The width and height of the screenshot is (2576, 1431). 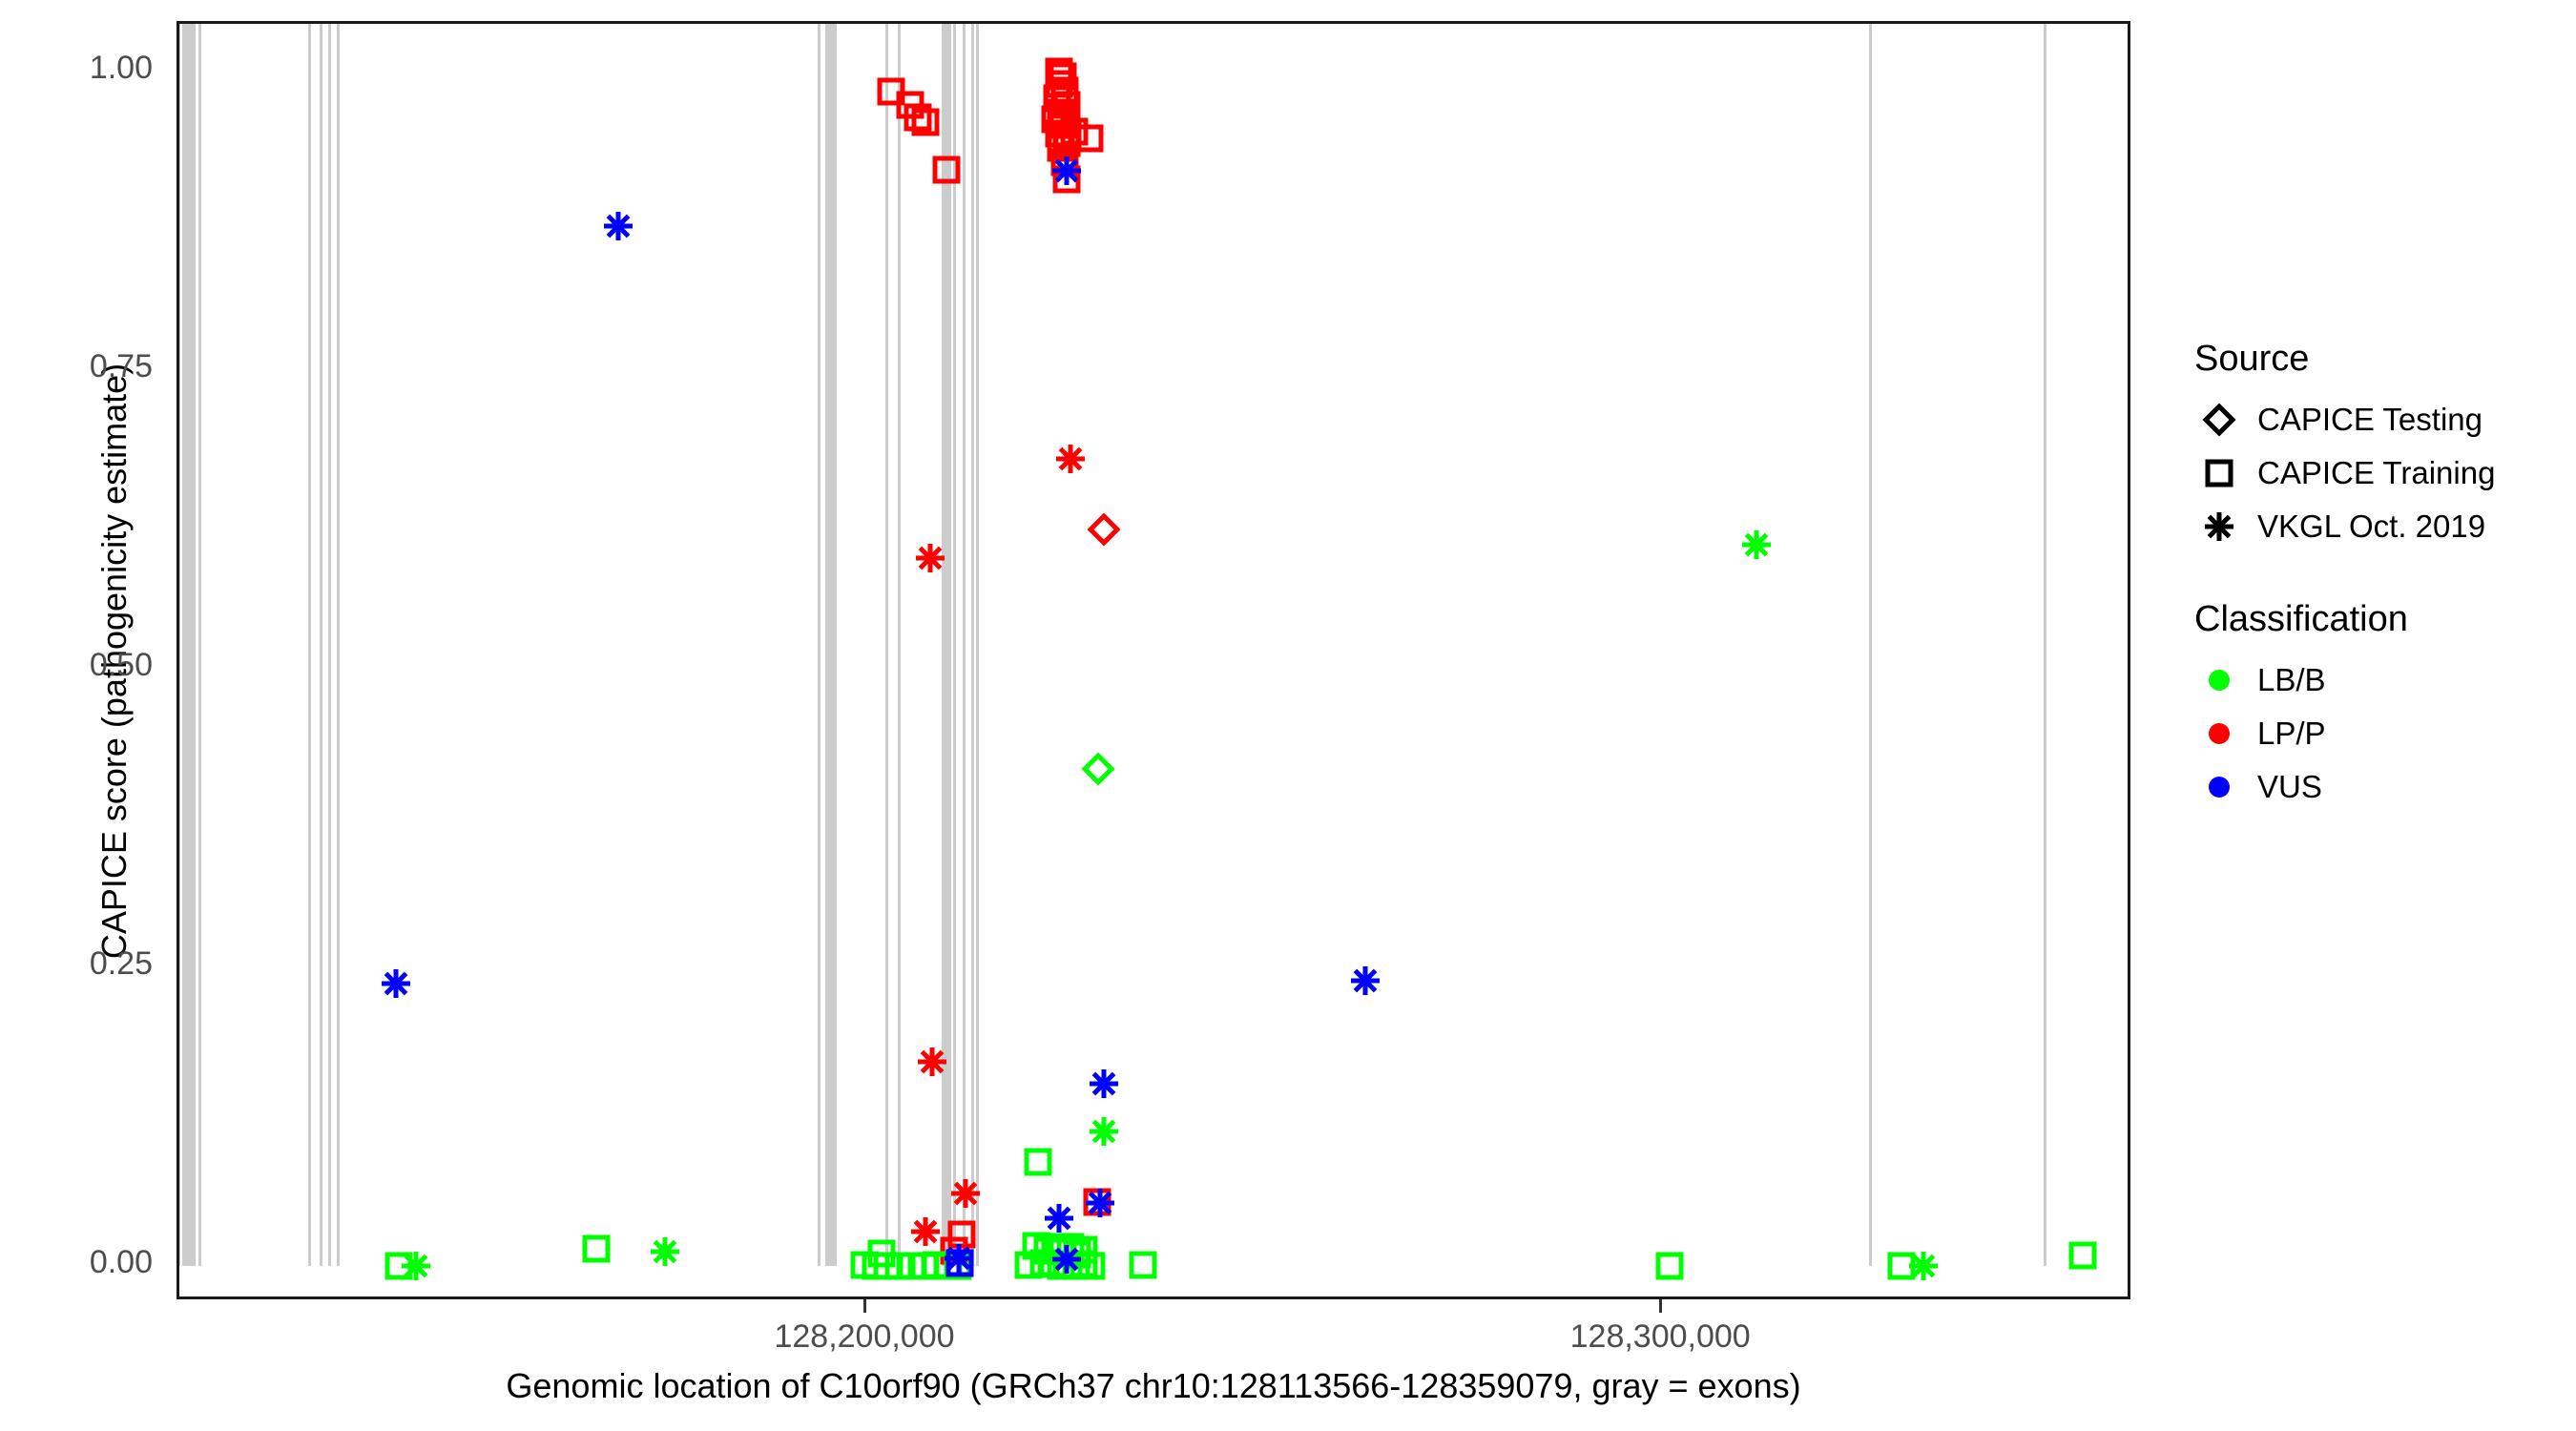 What do you see at coordinates (2219, 526) in the screenshot?
I see `asterisk-marker-icon` at bounding box center [2219, 526].